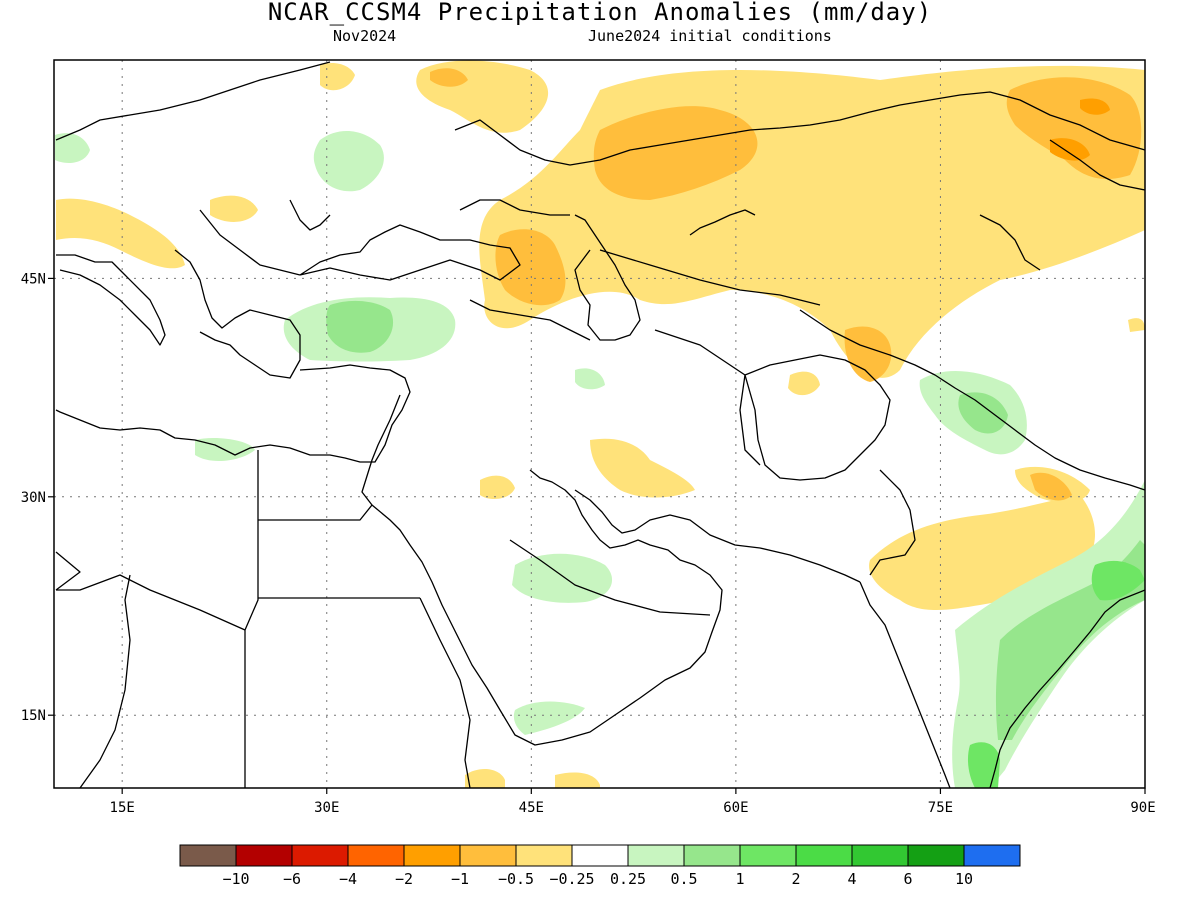  What do you see at coordinates (292, 879) in the screenshot?
I see `colorbar-label: −6` at bounding box center [292, 879].